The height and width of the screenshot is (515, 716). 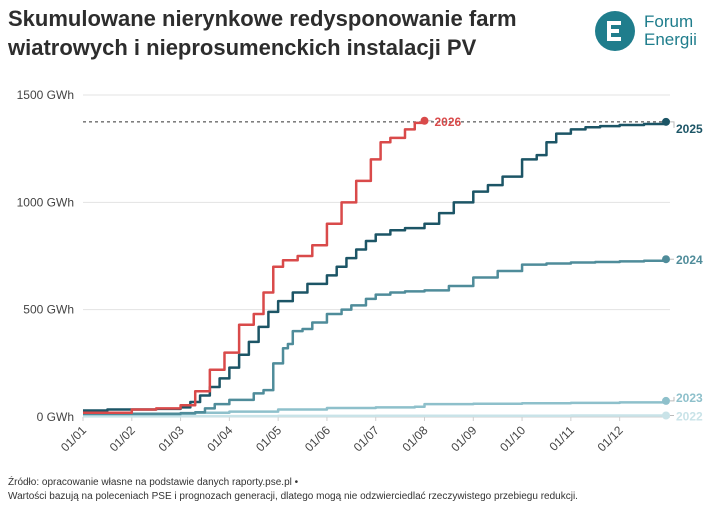 I want to click on x-tick-label: 01/04, so click(x=219, y=438).